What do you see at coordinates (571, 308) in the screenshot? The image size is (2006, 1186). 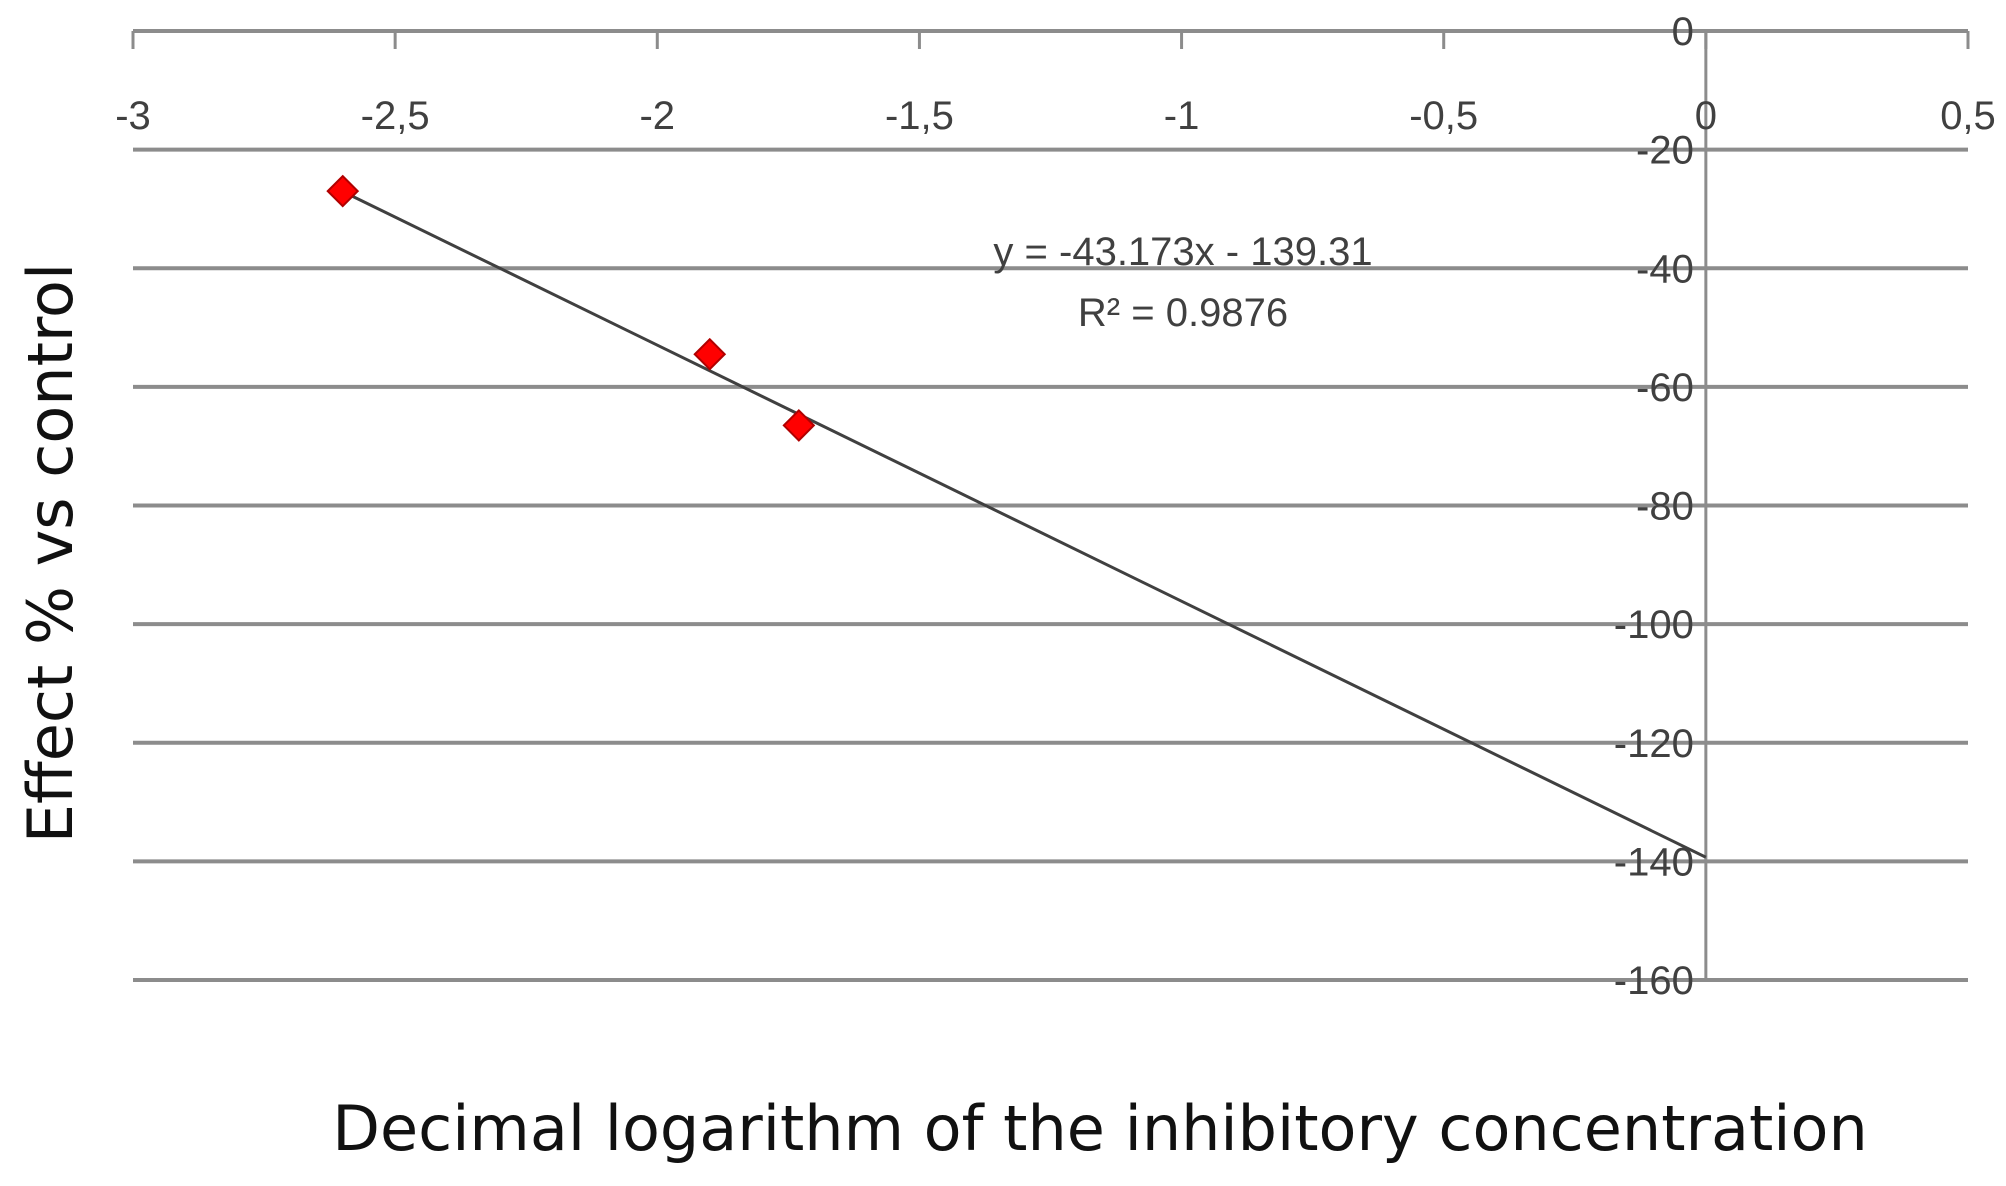 I see `data-points` at bounding box center [571, 308].